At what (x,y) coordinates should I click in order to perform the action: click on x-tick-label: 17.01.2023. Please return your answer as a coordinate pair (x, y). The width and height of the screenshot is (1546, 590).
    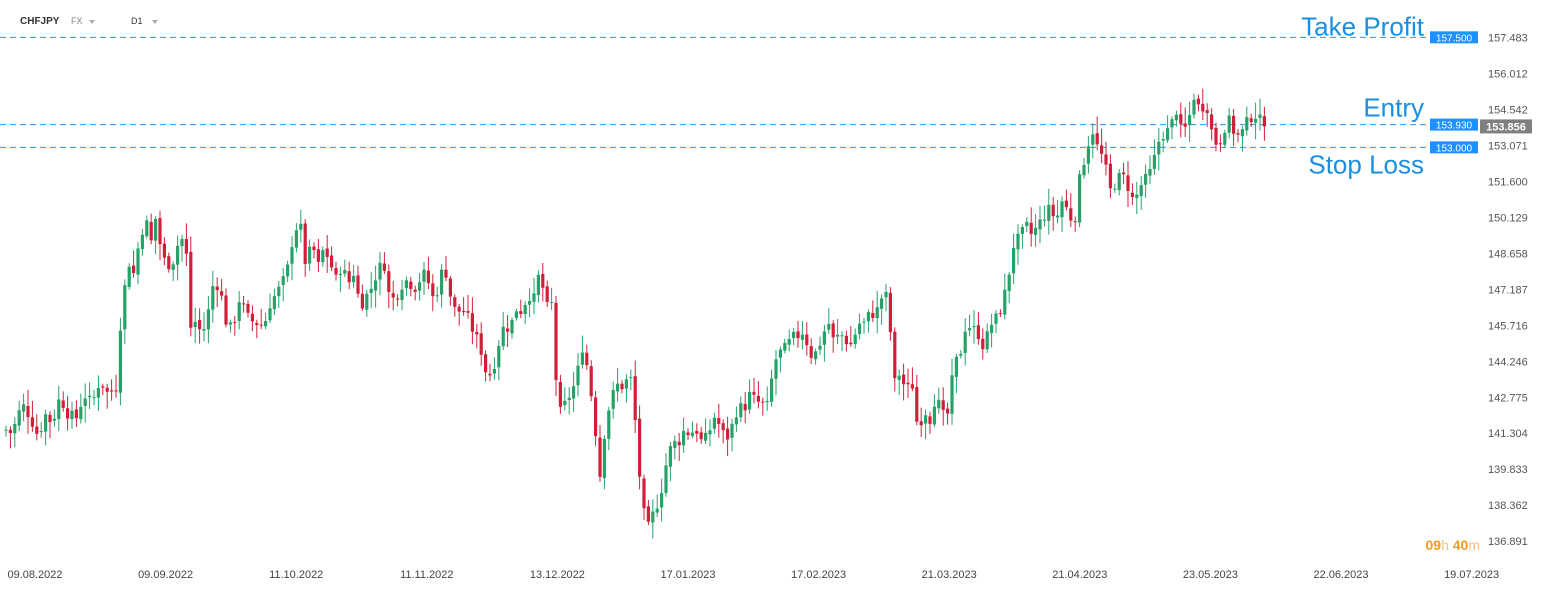
    Looking at the image, I should click on (687, 575).